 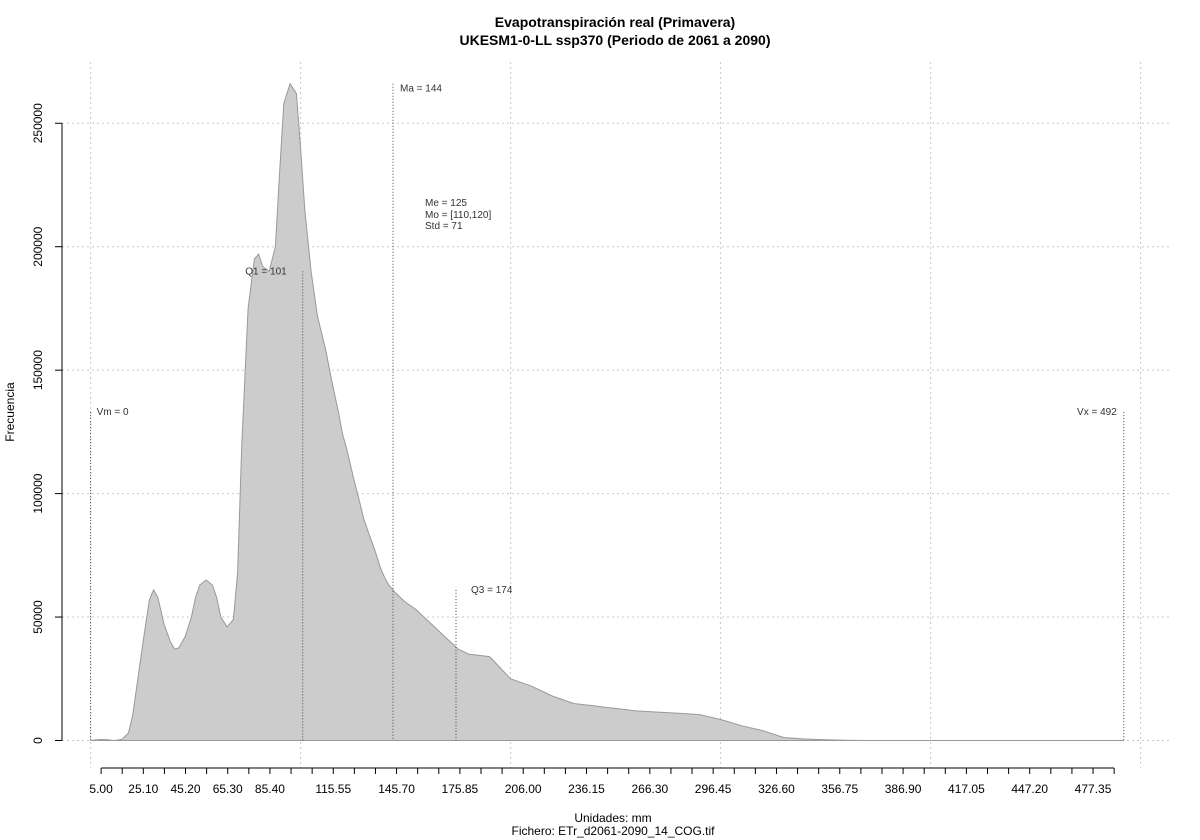 I want to click on x-tick-label: 236.15, so click(x=586, y=789).